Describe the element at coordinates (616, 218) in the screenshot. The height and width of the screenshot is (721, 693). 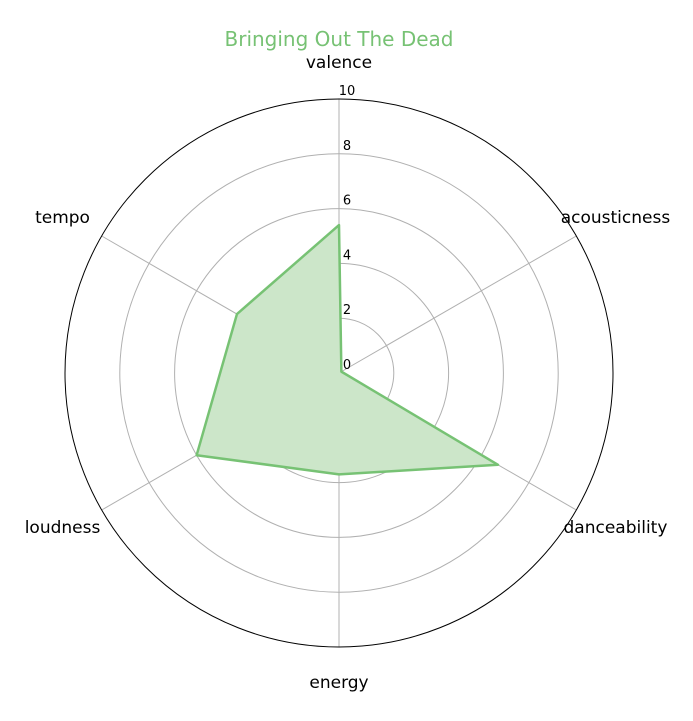
I see `axis-label-acousticness: acousticness` at that location.